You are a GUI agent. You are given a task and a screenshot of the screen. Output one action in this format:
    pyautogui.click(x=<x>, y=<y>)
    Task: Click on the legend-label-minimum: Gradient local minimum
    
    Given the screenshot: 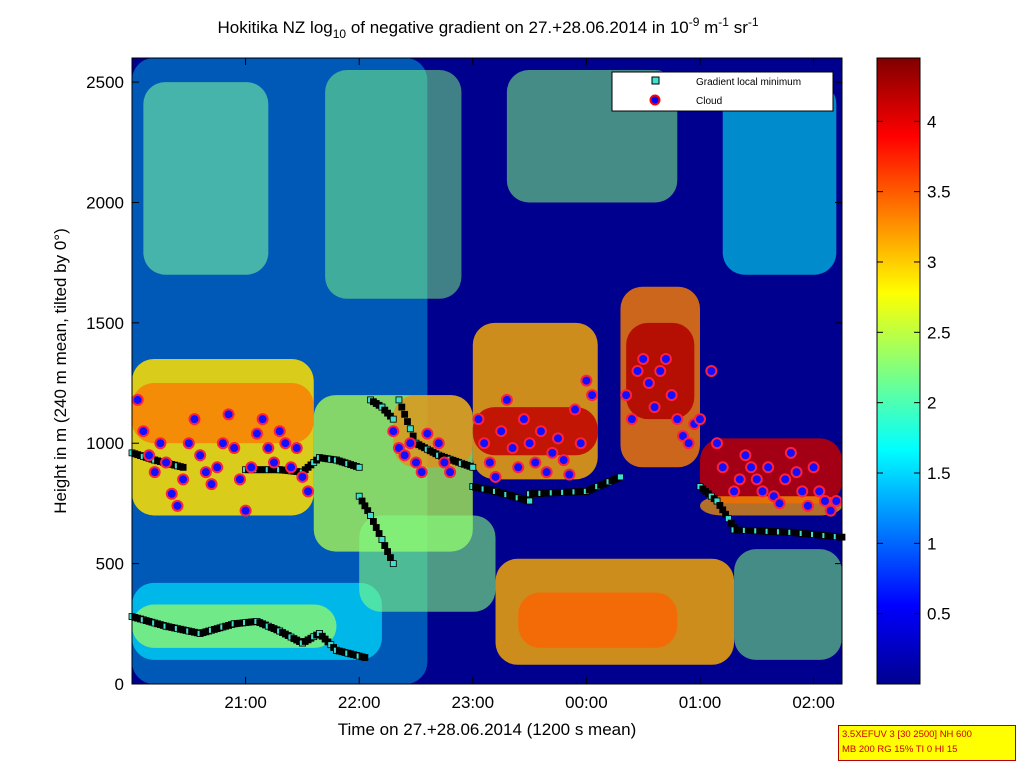 What is the action you would take?
    pyautogui.click(x=748, y=82)
    